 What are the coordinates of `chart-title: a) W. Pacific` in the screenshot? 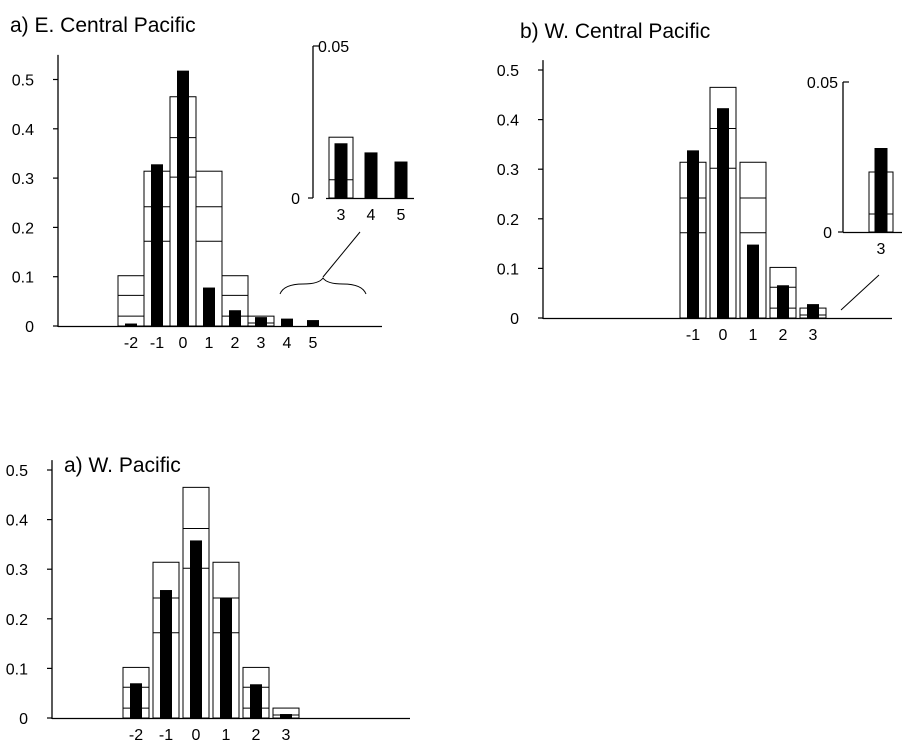 It's located at (122, 465).